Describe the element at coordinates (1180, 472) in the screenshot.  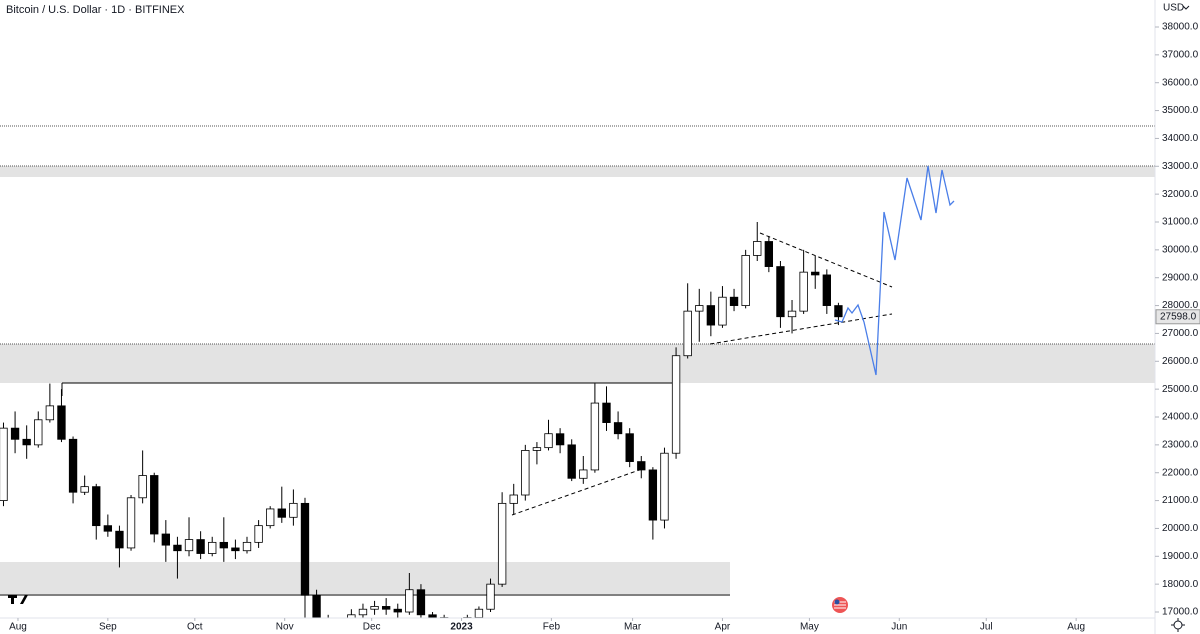
I see `y-tick-label: 22000.0` at that location.